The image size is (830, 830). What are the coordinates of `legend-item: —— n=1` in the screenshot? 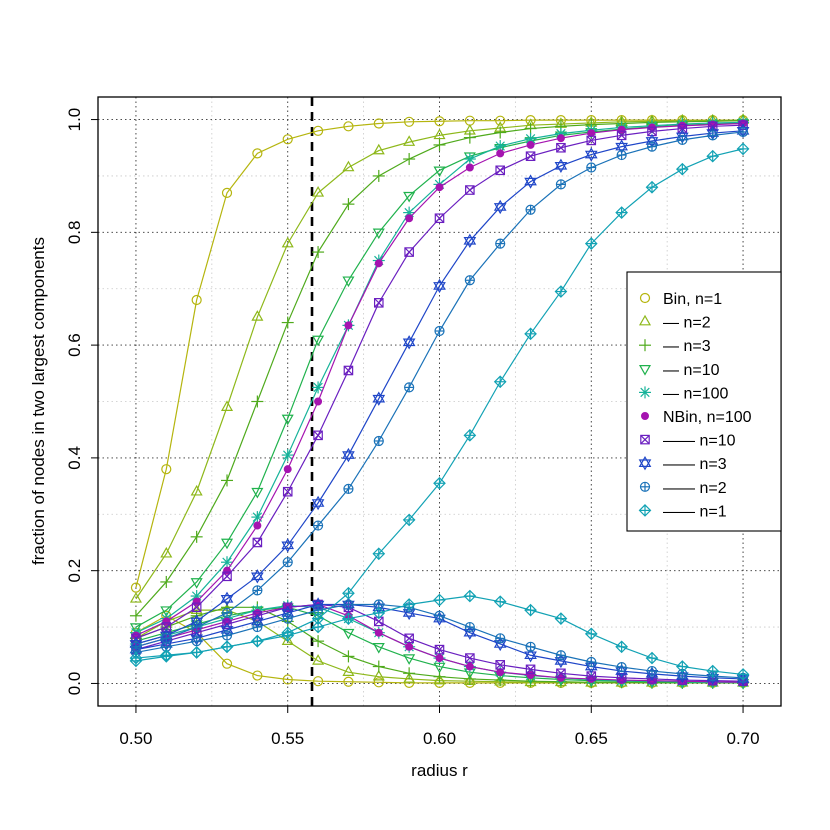 It's located at (682, 511).